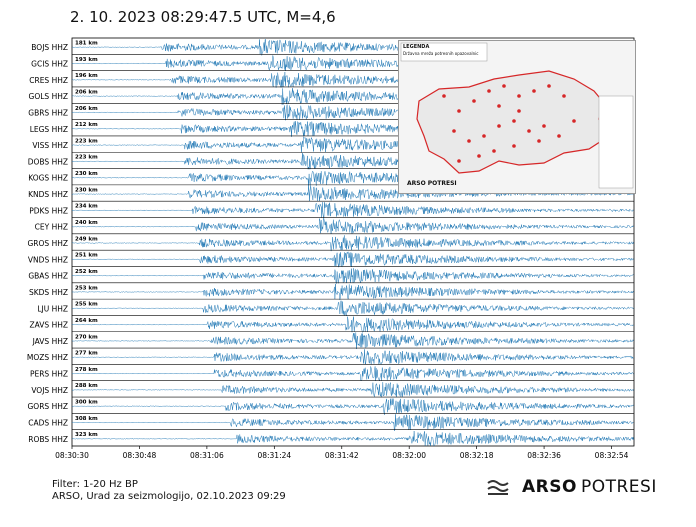 This screenshot has width=696, height=527. What do you see at coordinates (86, 223) in the screenshot?
I see `distance-label: 240 km` at bounding box center [86, 223].